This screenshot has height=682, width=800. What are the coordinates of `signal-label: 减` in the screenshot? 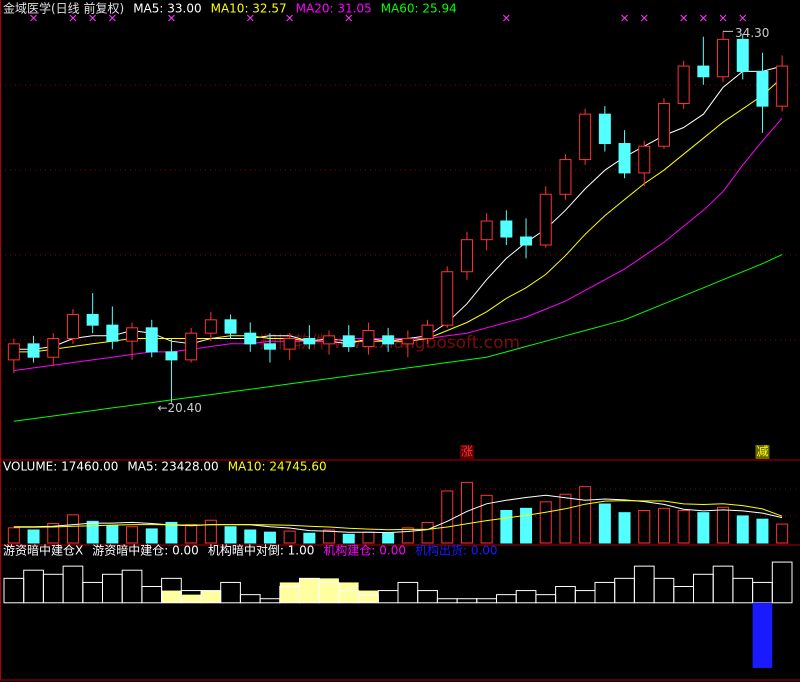 It's located at (762, 452).